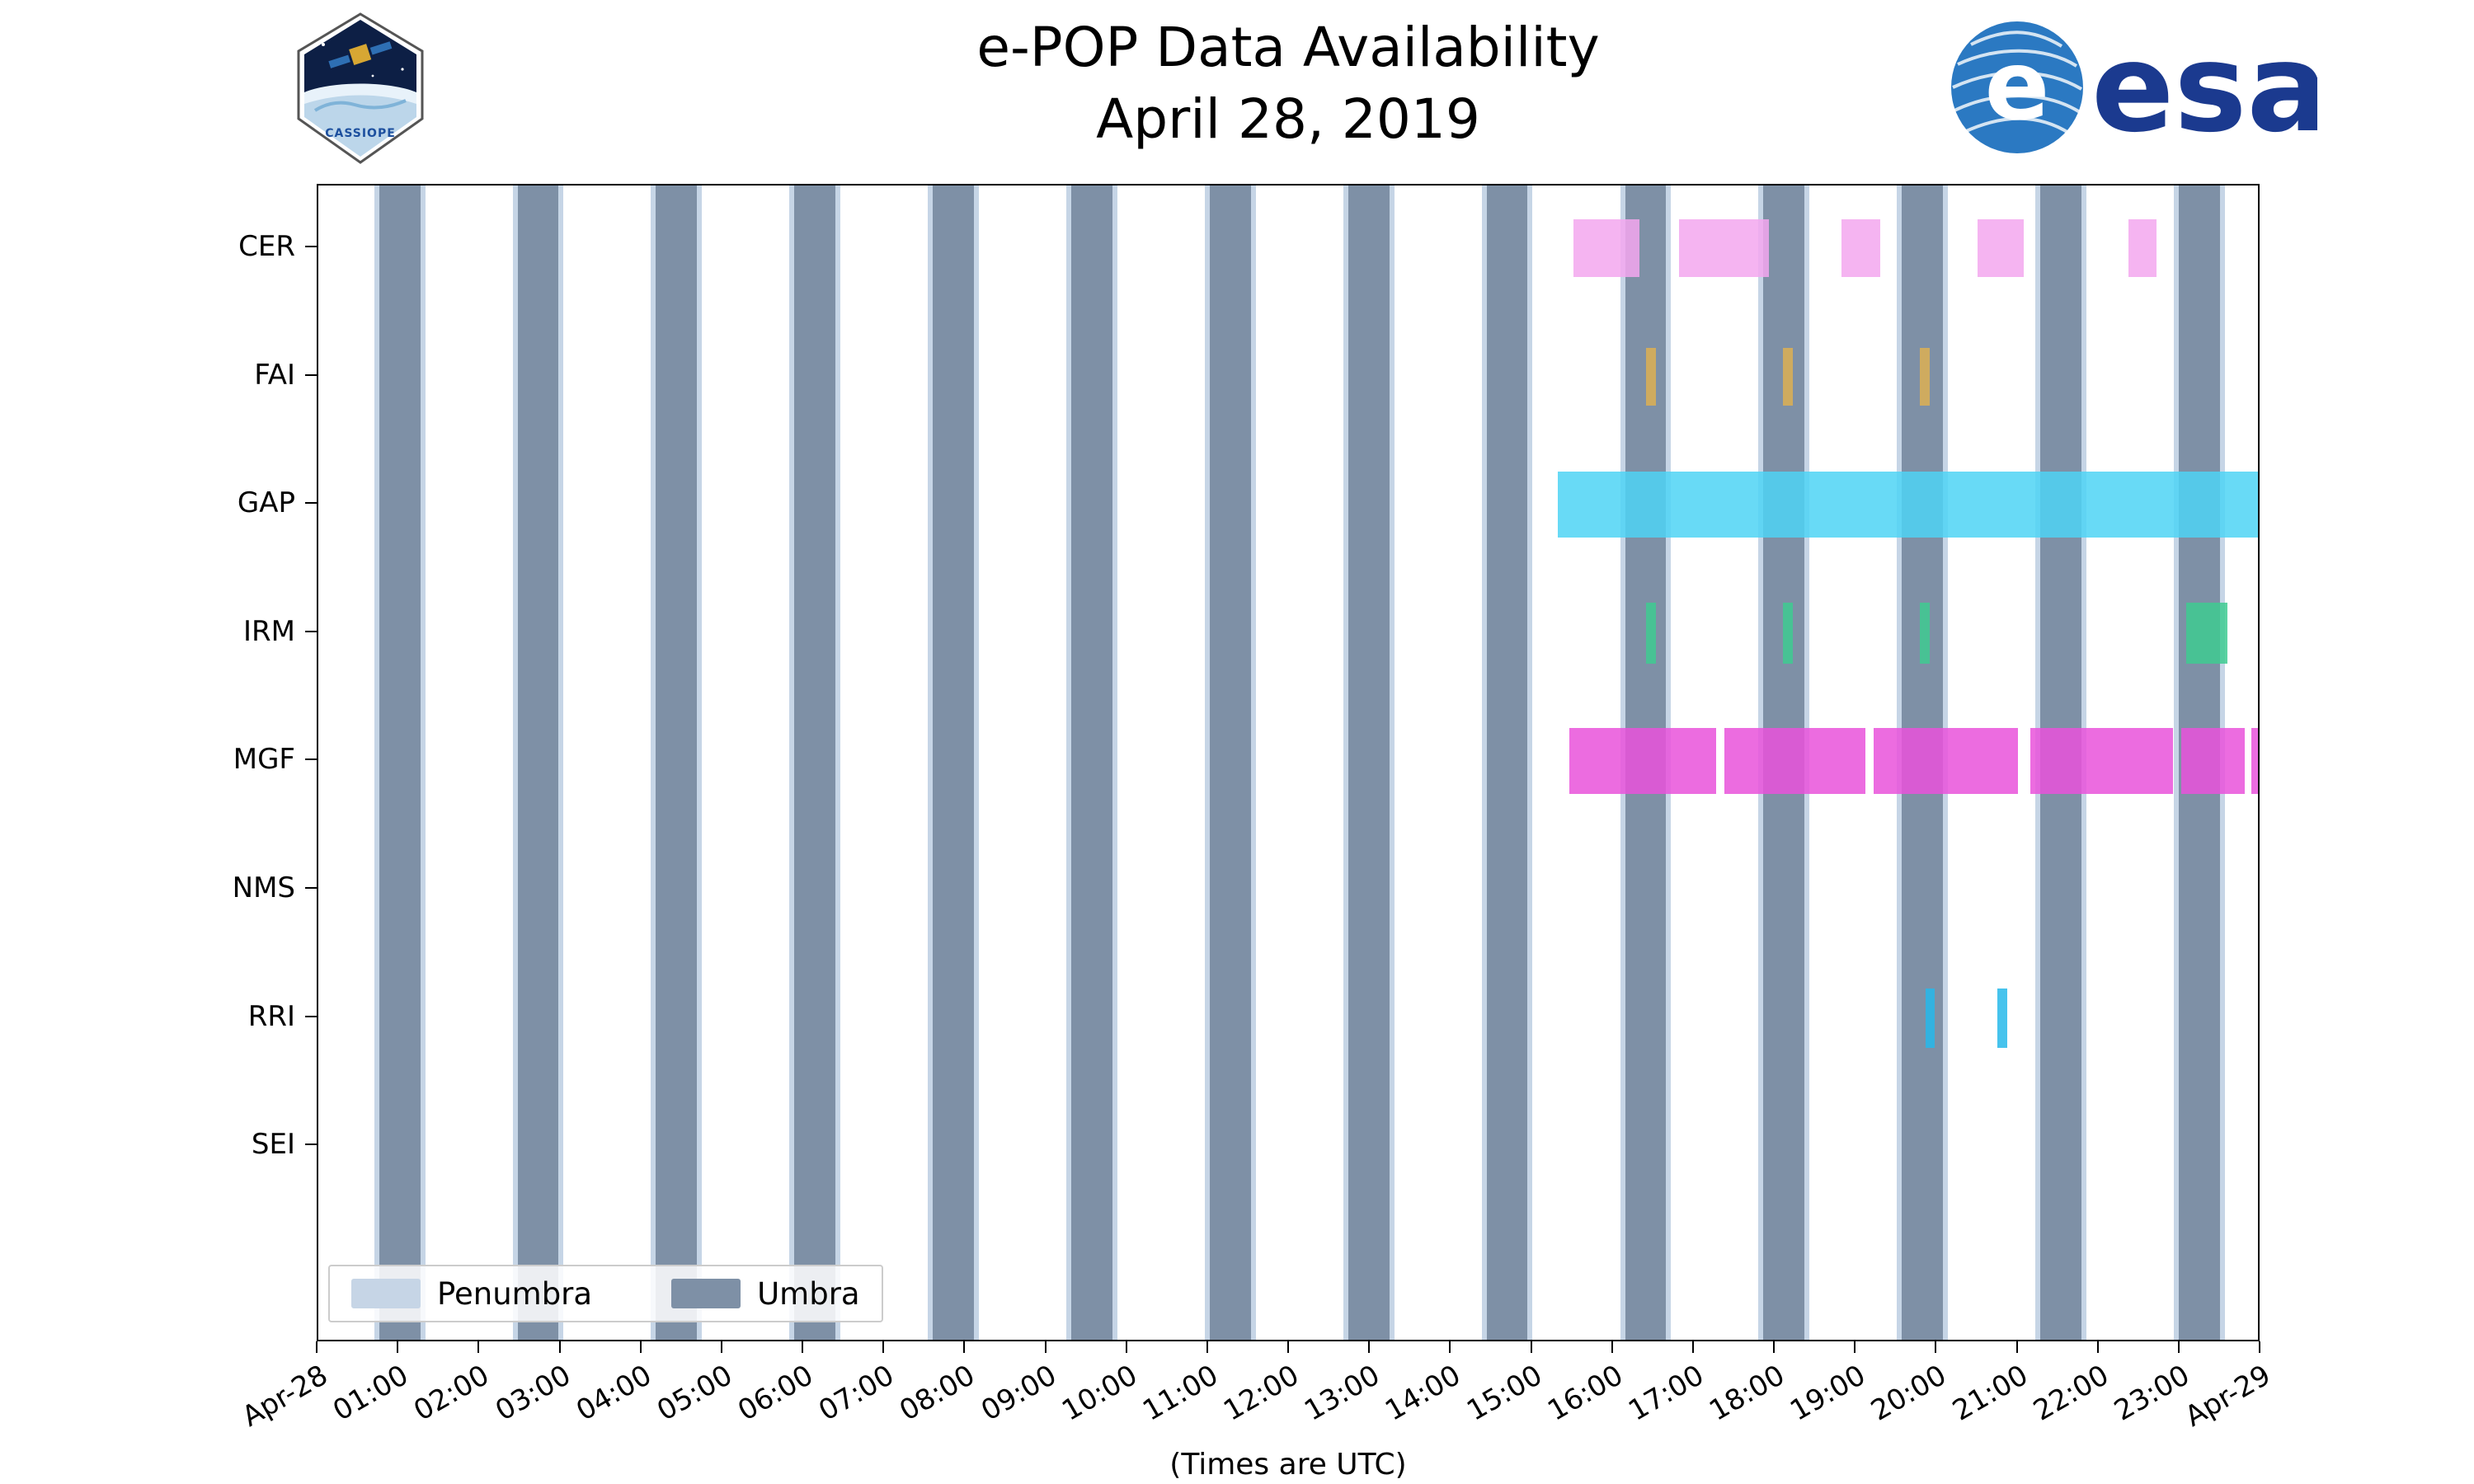  What do you see at coordinates (263, 887) in the screenshot?
I see `y-tick-label-nms: NMS` at bounding box center [263, 887].